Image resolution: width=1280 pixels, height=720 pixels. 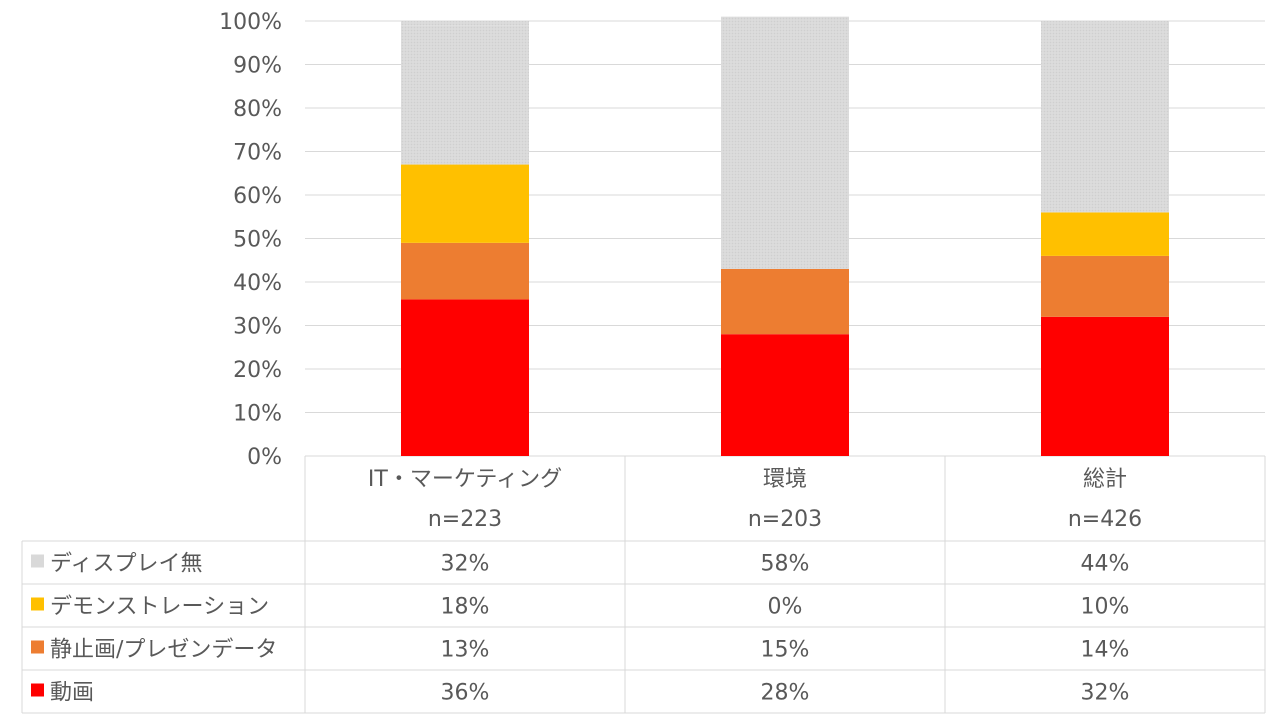 I want to click on sample-size-label: n=223, so click(x=465, y=519).